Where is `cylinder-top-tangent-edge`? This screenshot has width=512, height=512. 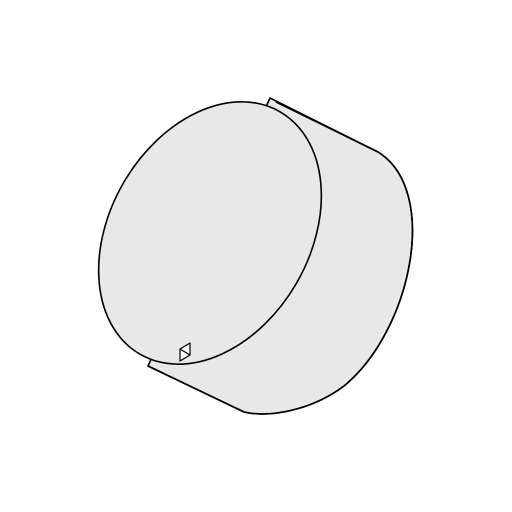 cylinder-top-tangent-edge is located at coordinates (327, 127).